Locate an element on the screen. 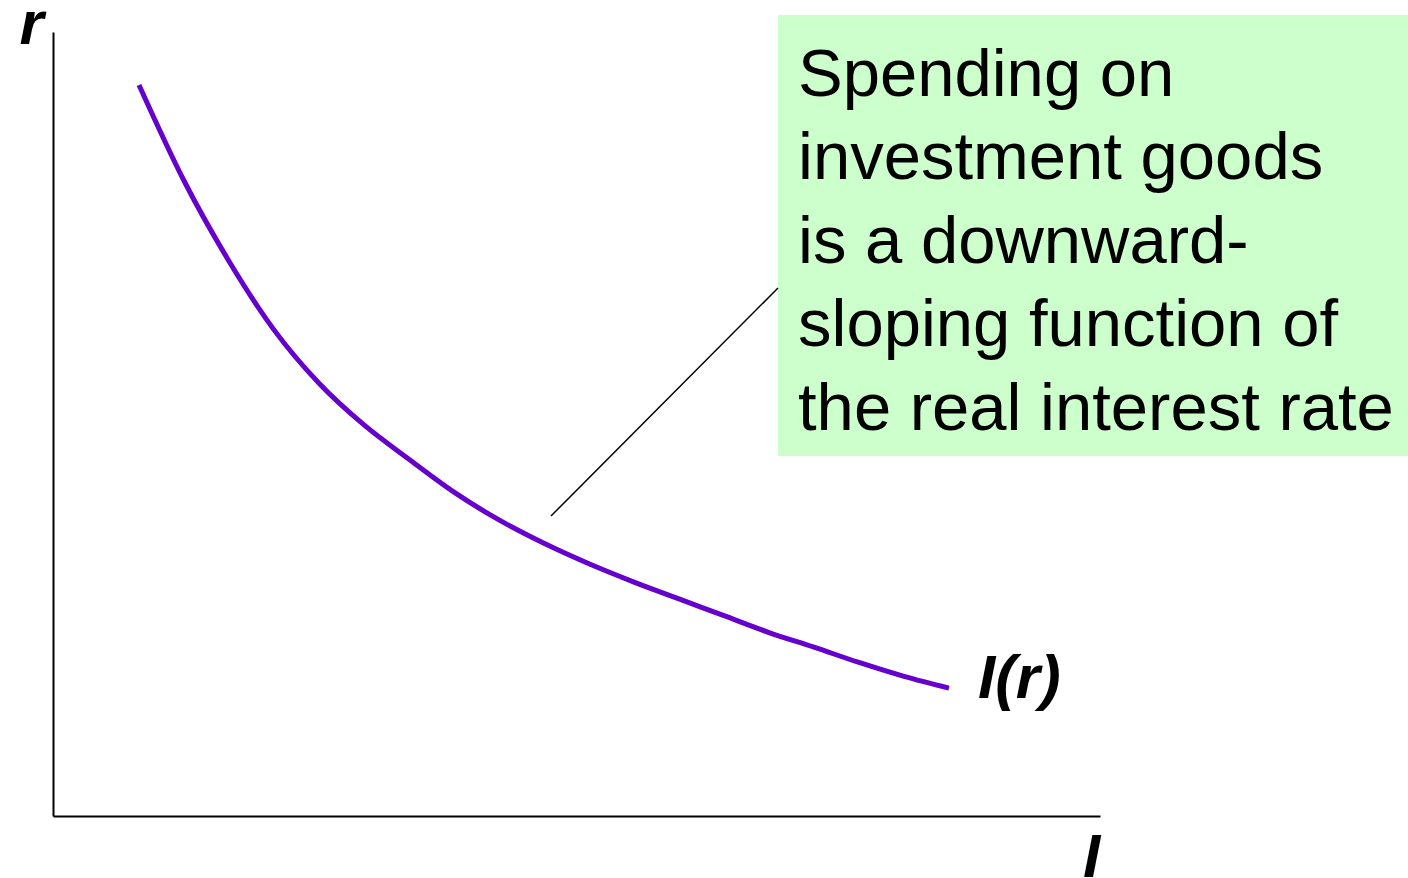 The height and width of the screenshot is (878, 1408). series-label: I(r) is located at coordinates (1019, 677).